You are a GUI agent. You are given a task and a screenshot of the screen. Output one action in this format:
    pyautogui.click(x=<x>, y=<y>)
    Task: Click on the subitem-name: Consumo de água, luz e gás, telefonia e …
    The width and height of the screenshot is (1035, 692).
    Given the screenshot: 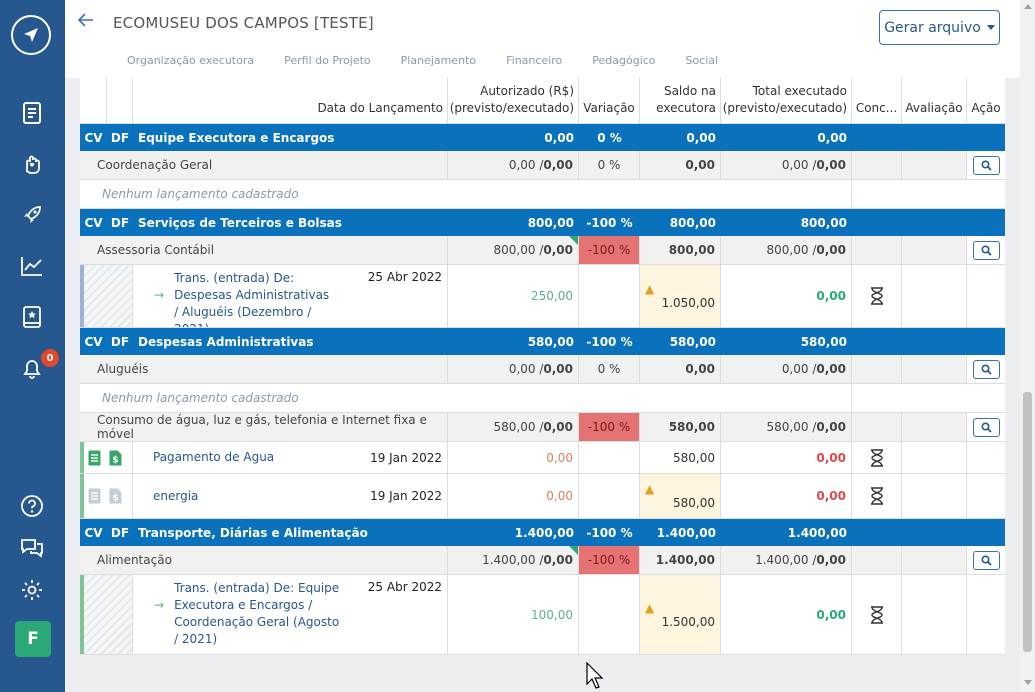 What is the action you would take?
    pyautogui.click(x=264, y=427)
    